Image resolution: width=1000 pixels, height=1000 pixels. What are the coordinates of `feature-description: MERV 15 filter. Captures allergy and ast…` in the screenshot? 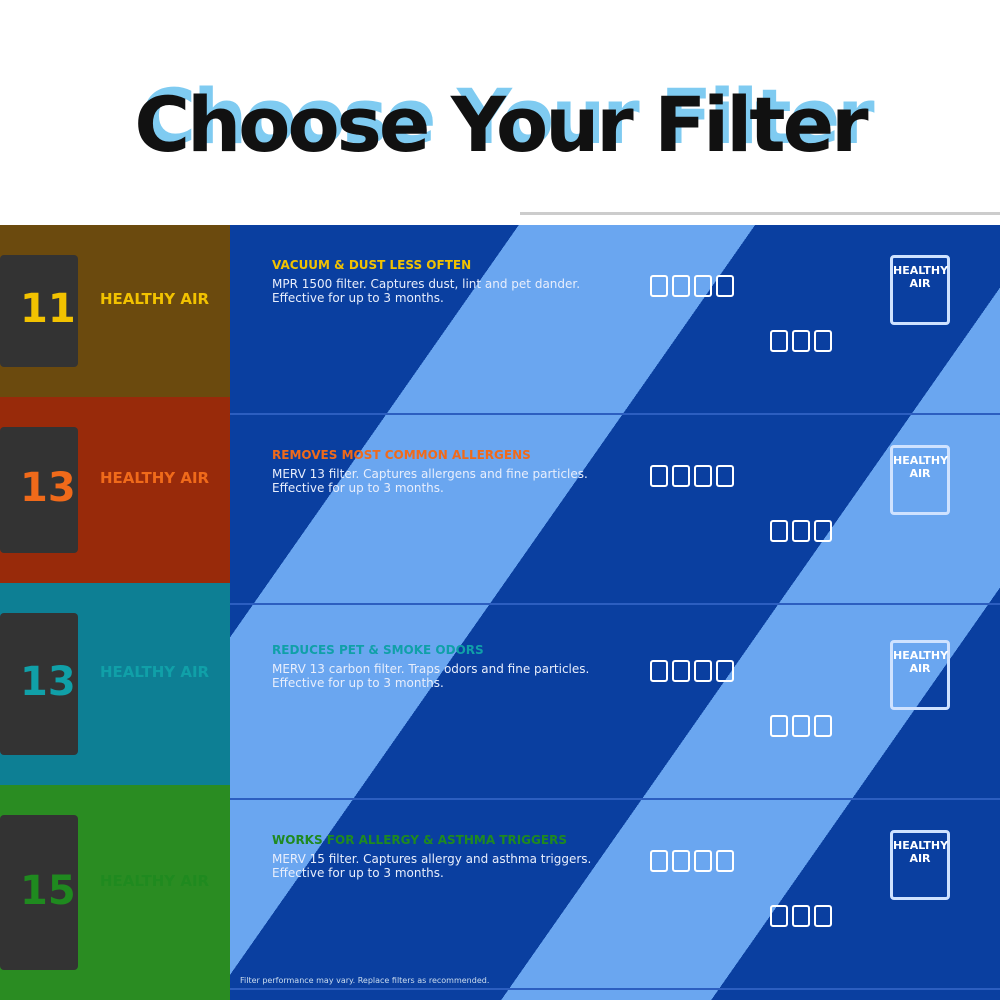 It's located at (432, 866).